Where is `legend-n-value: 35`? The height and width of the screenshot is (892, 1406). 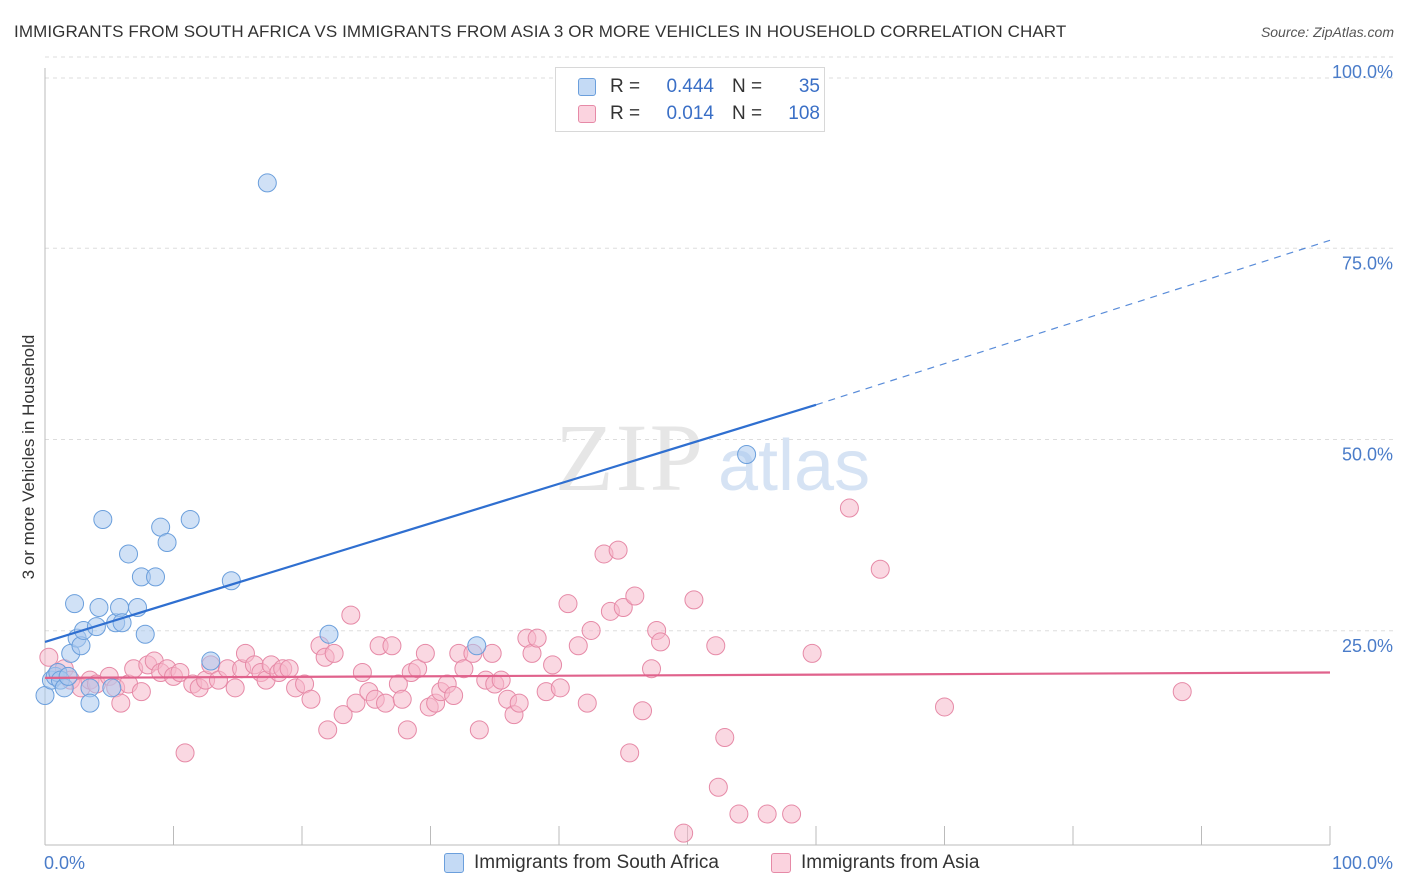
legend-n-value: 35 is located at coordinates (809, 86).